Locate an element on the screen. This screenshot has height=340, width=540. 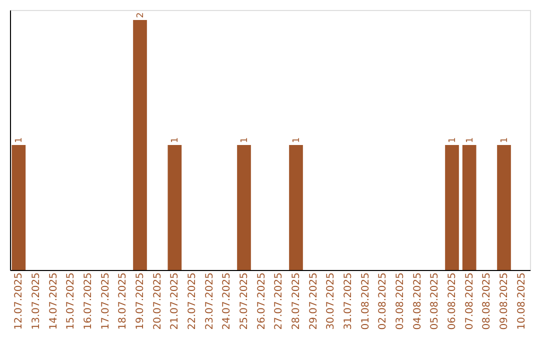
x-tick-label: 10.08.2025 is located at coordinates (522, 301).